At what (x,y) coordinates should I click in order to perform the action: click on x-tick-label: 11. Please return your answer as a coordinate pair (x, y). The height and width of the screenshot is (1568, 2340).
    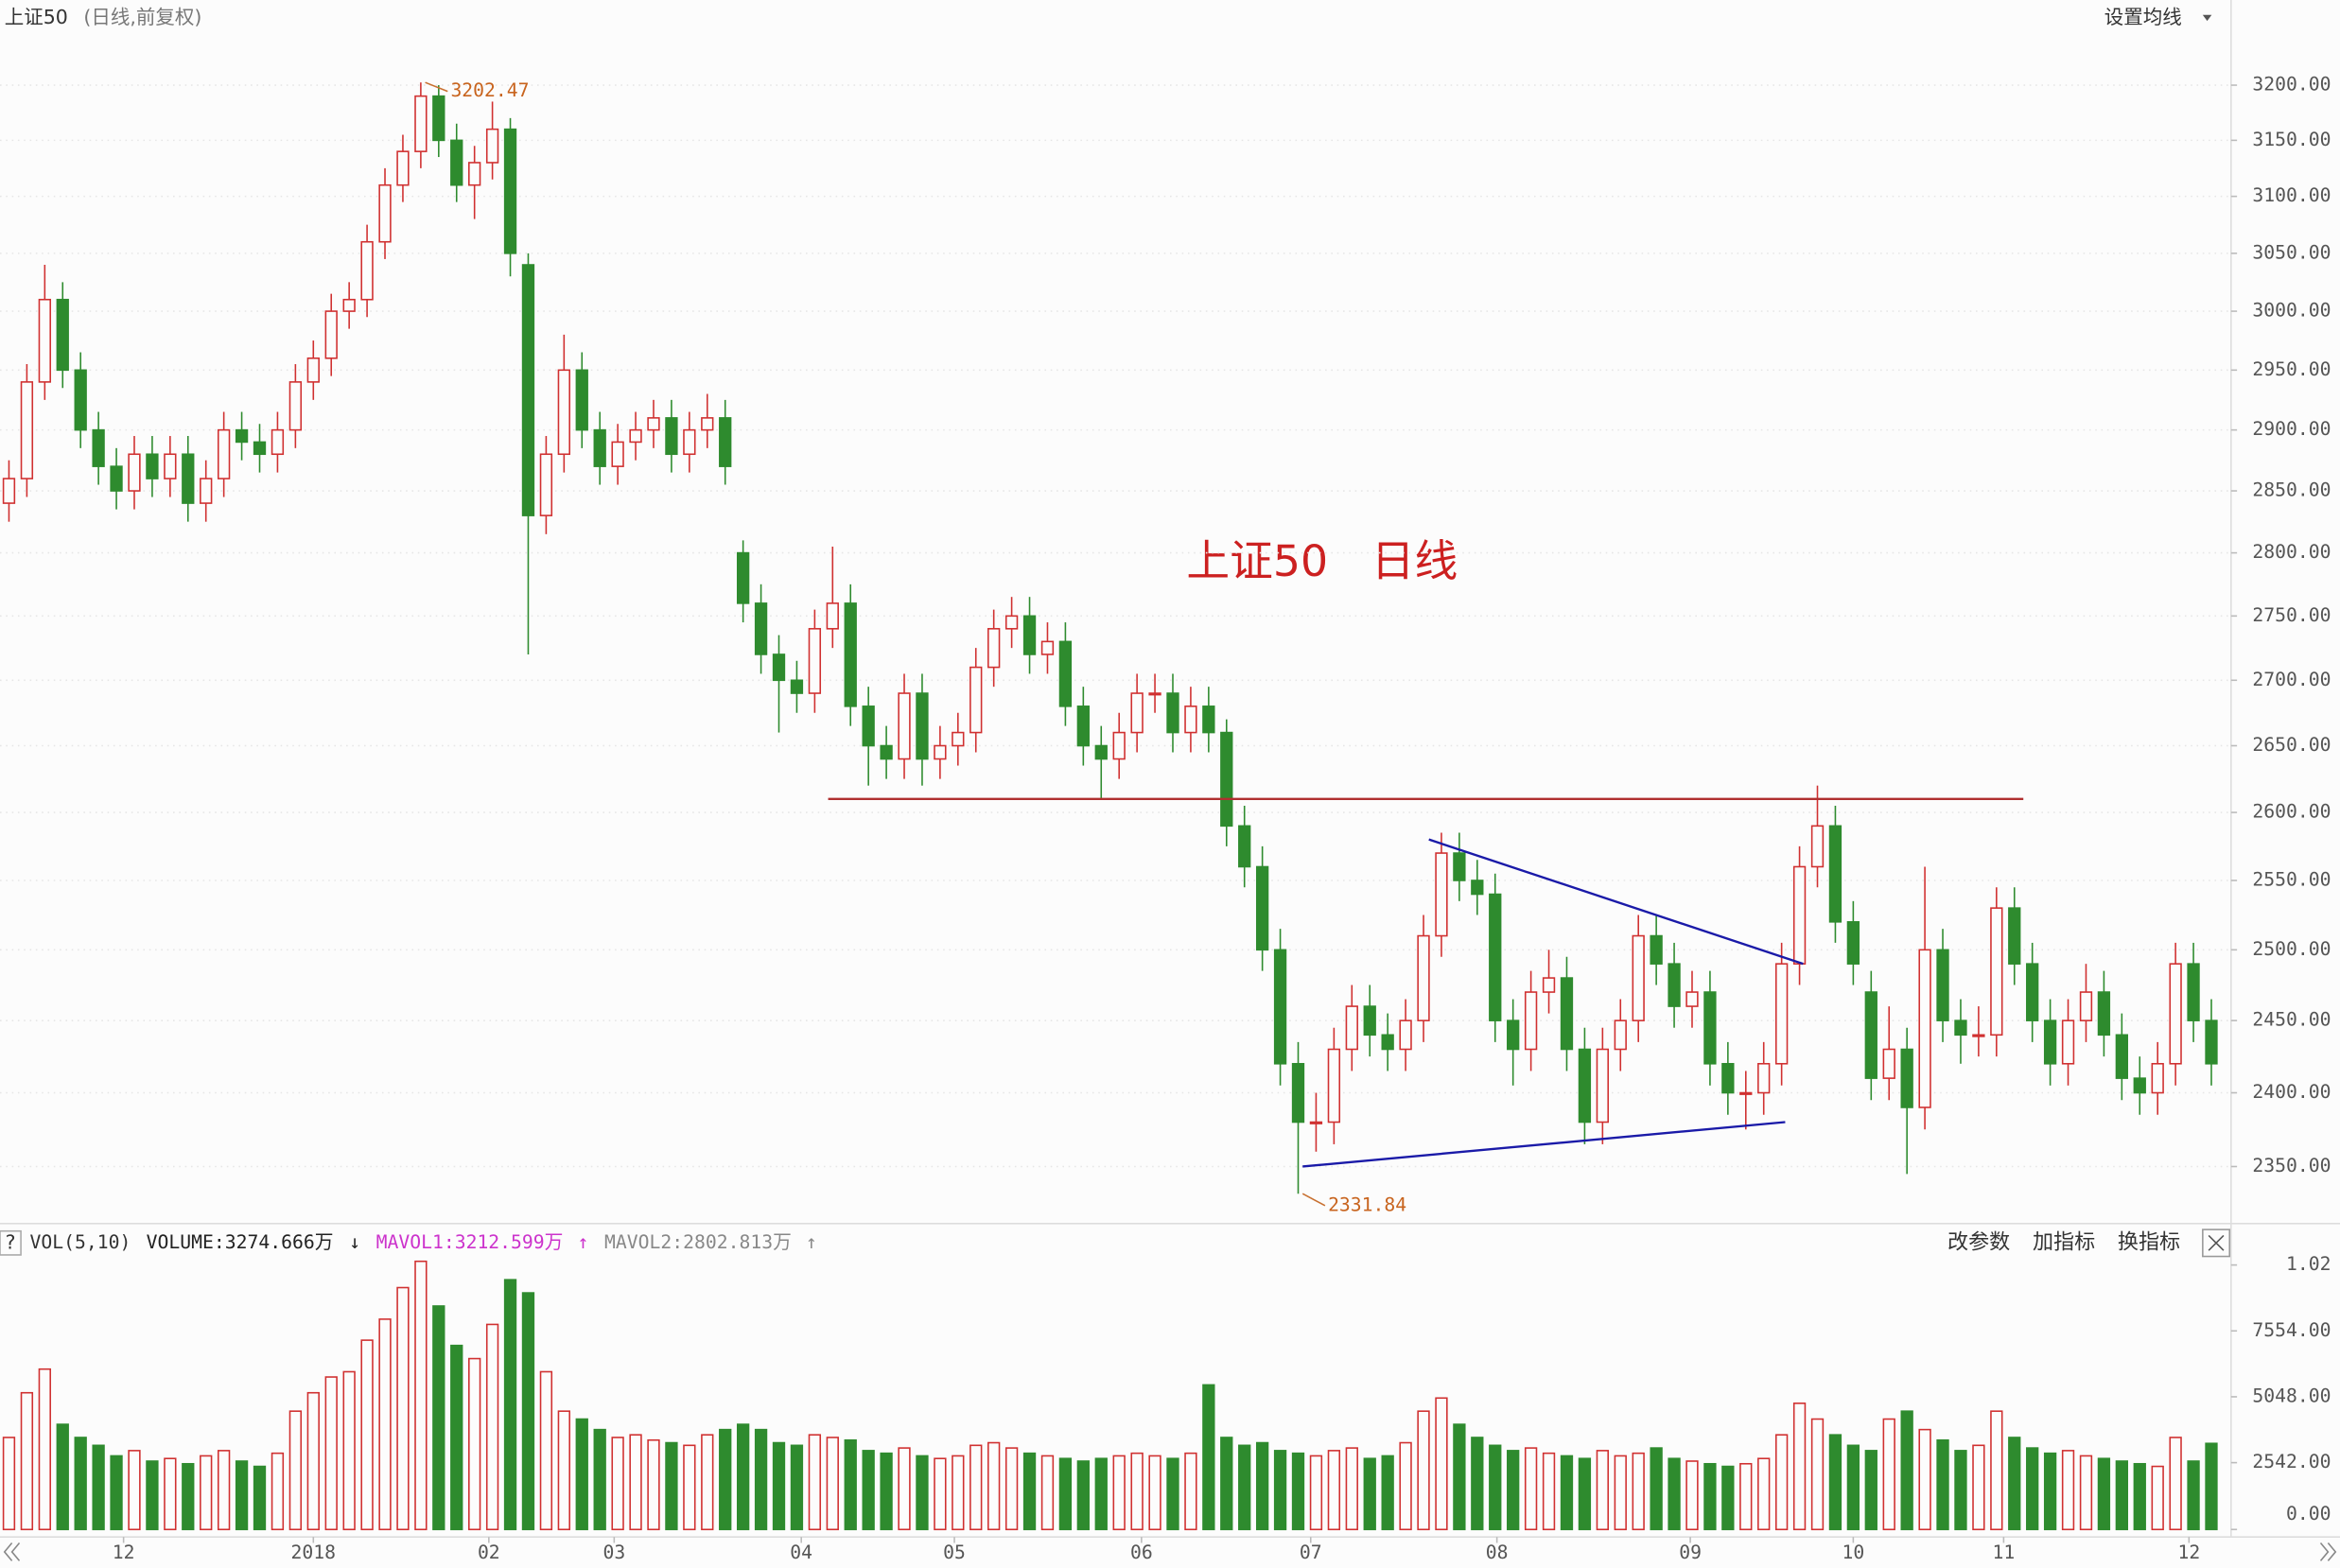
    Looking at the image, I should click on (2004, 1553).